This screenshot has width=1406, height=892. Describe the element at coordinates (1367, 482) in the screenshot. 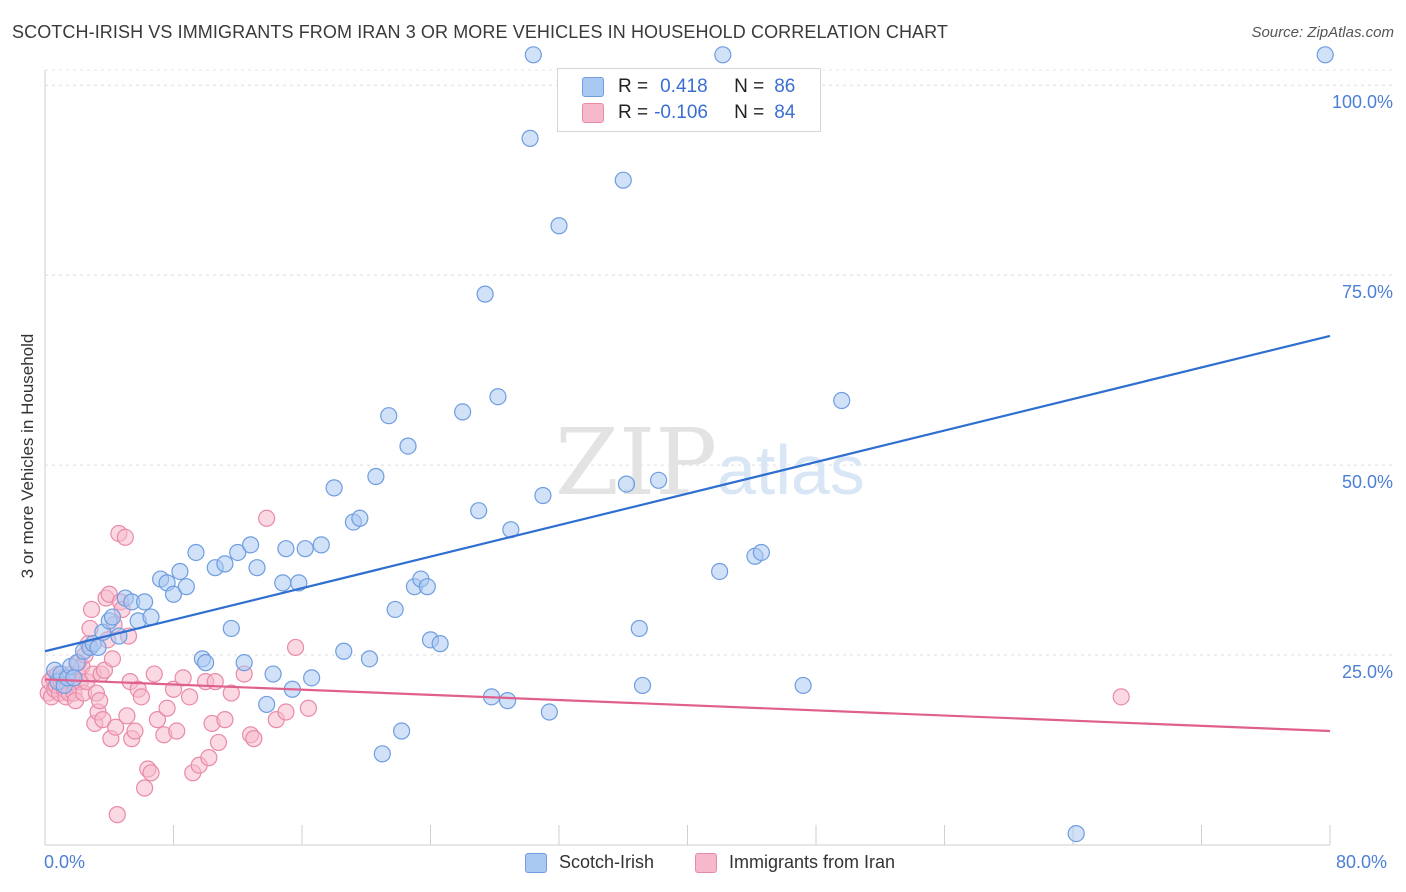

I see `y-tick-label: 50.0%` at that location.